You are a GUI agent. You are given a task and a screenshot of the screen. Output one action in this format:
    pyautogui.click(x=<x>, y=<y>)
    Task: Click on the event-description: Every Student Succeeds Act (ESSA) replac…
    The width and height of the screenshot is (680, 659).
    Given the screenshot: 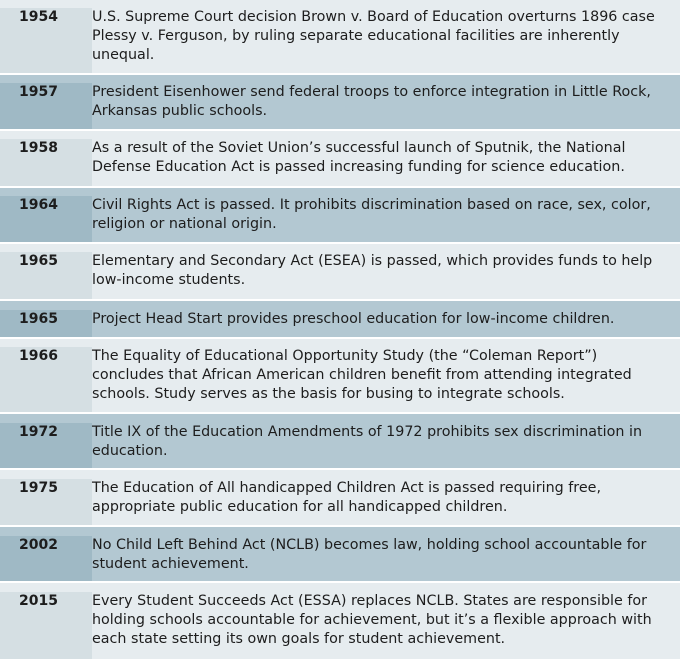 What is the action you would take?
    pyautogui.click(x=372, y=620)
    